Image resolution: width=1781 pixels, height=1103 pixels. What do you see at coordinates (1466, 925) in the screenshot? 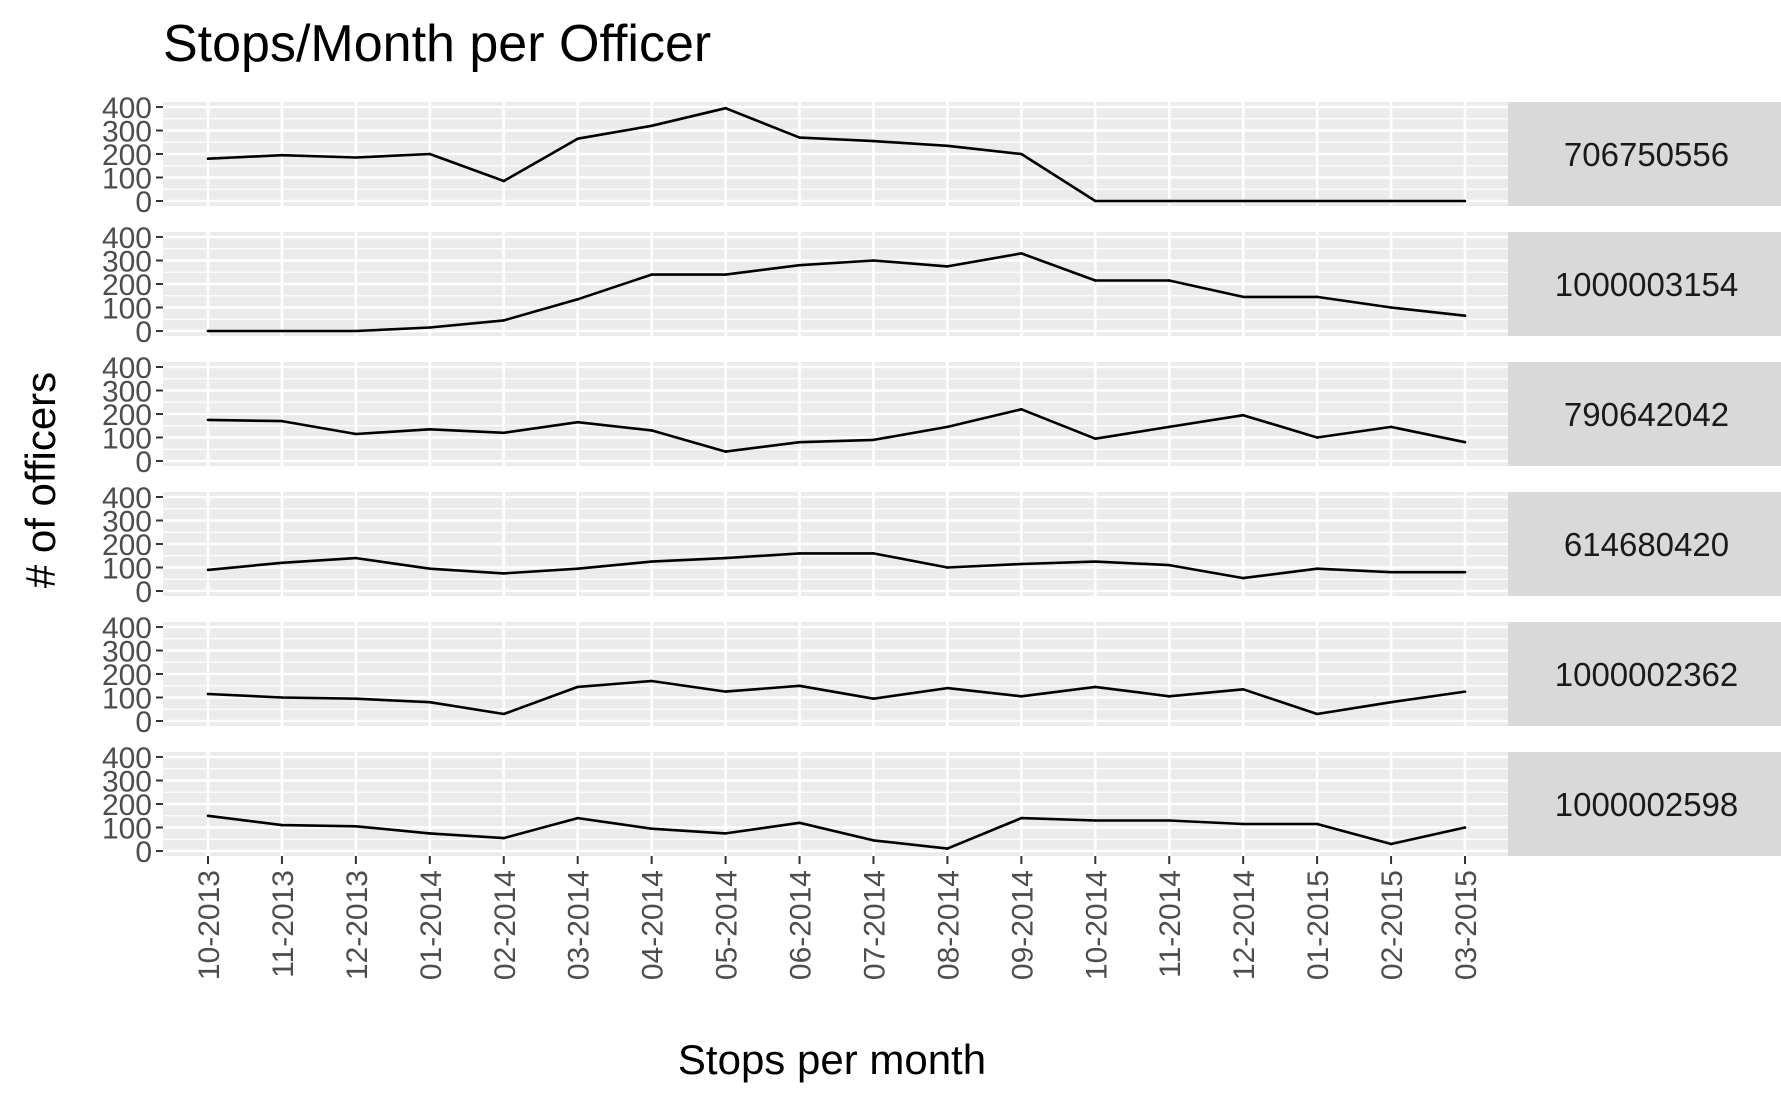
I see `x-tick-label: 03-2015` at bounding box center [1466, 925].